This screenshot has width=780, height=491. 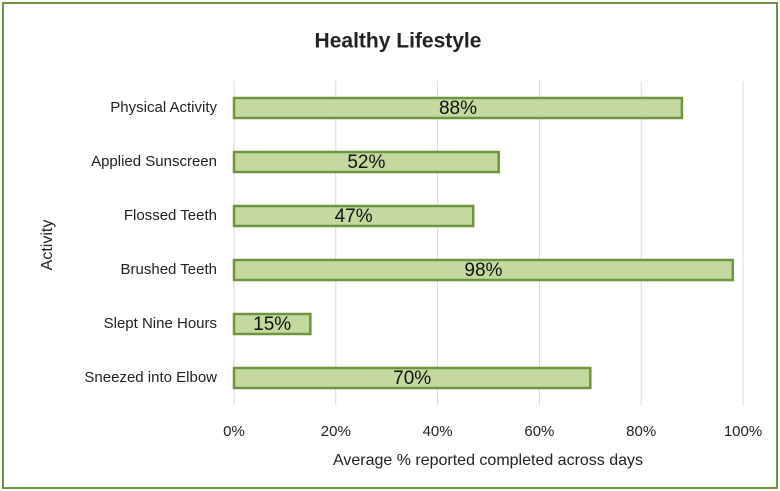 I want to click on x-tick-label: 20%, so click(x=336, y=431).